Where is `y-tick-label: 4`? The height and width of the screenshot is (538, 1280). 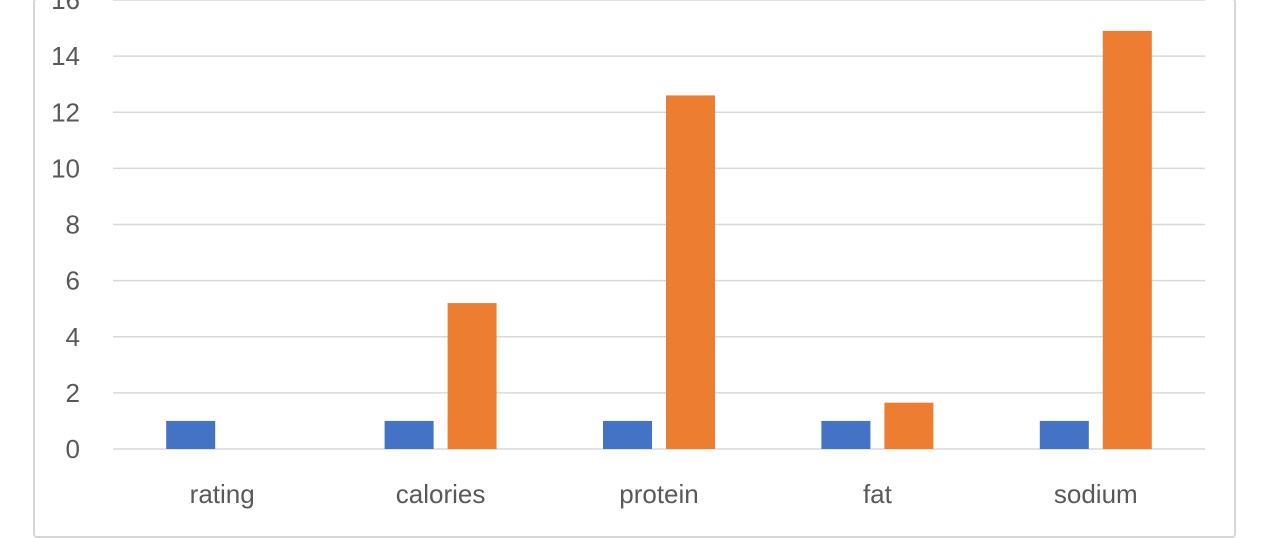 y-tick-label: 4 is located at coordinates (73, 337).